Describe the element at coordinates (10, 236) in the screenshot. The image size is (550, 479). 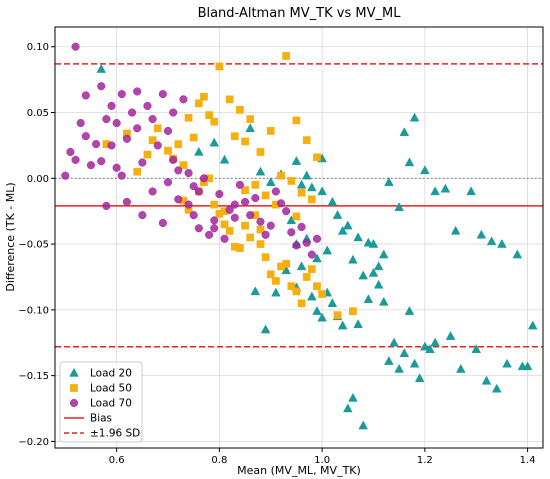
I see `y-axis-label: Difference (TK - ML)` at that location.